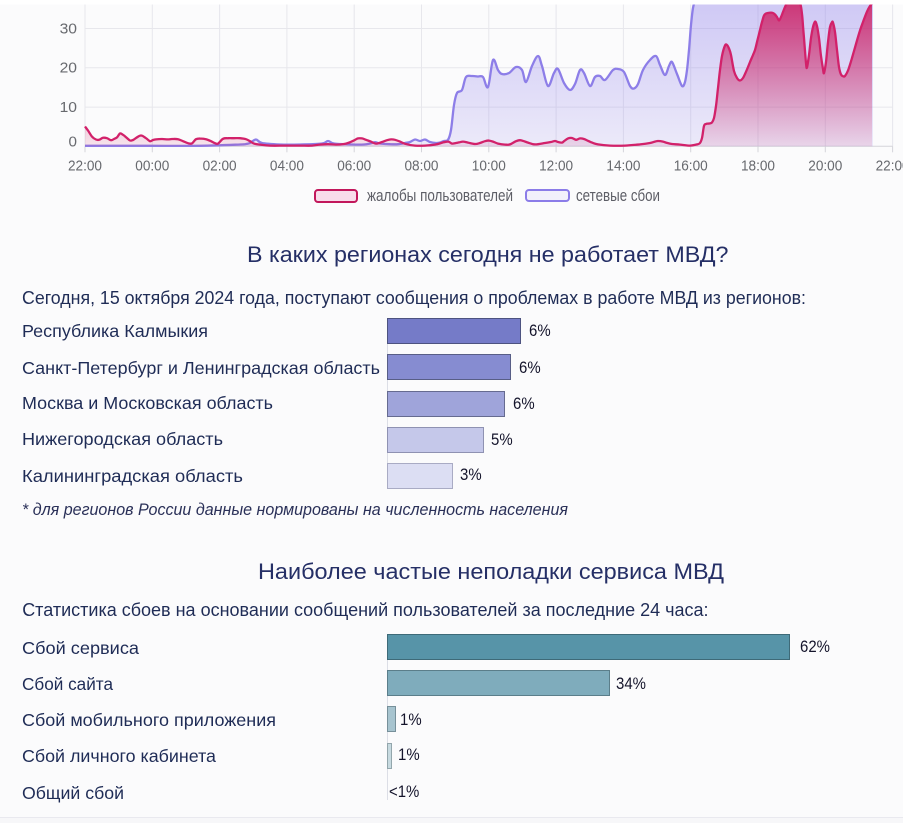  Describe the element at coordinates (68, 68) in the screenshot. I see `svg-text: 20` at that location.